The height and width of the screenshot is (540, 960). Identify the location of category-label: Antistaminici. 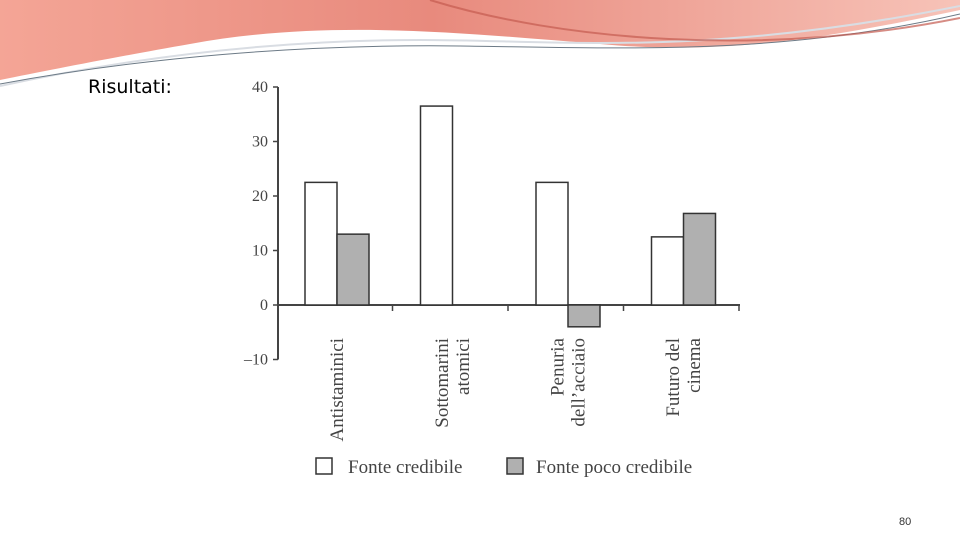
(337, 389).